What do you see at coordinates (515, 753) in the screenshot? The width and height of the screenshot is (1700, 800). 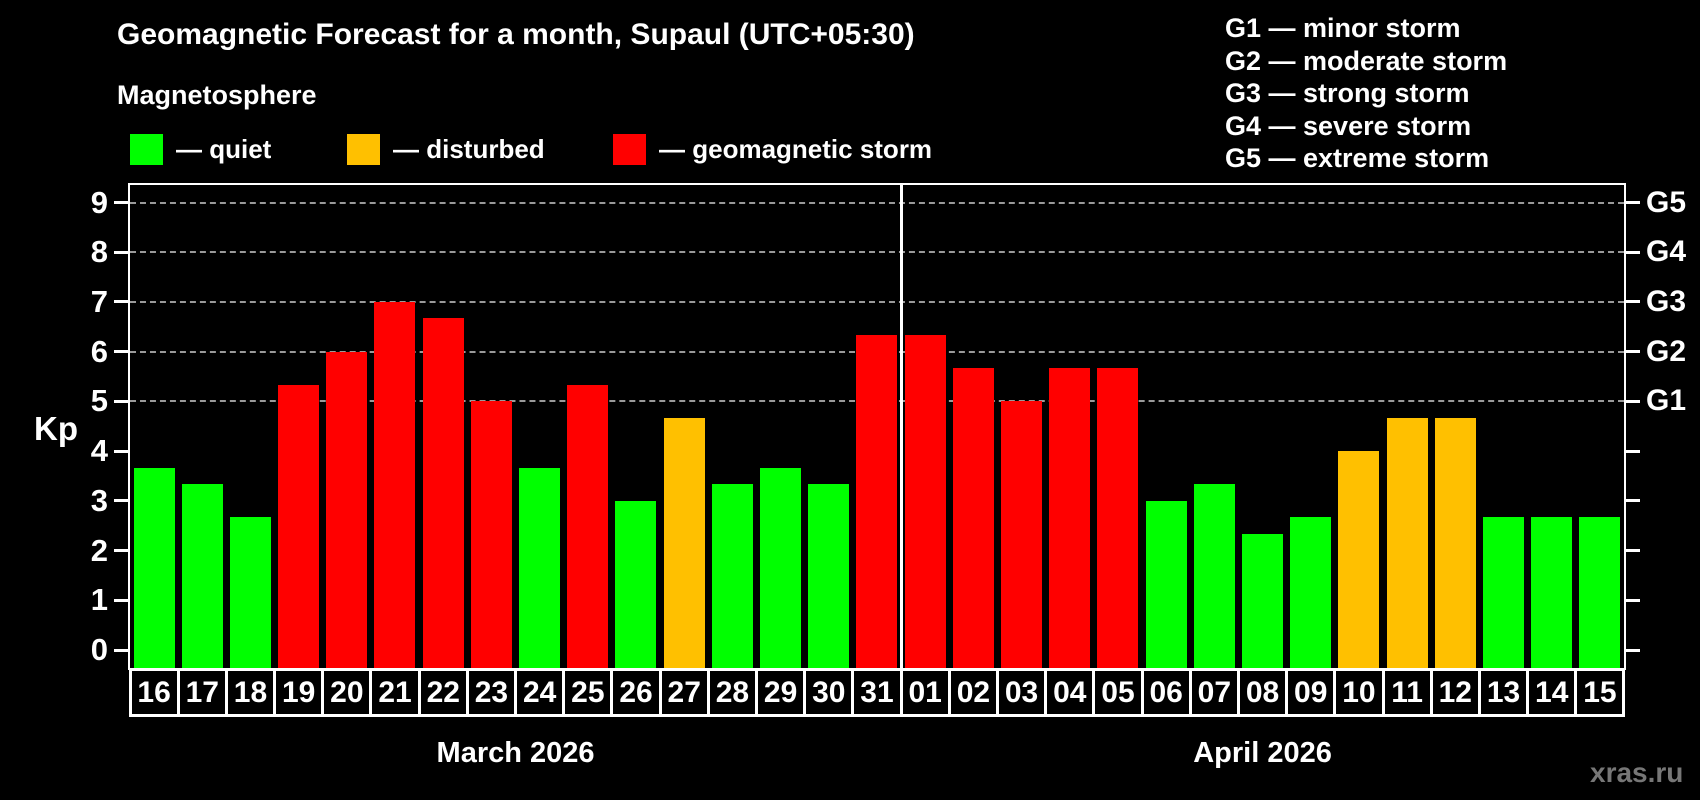 I see `month-label-march: March 2026` at bounding box center [515, 753].